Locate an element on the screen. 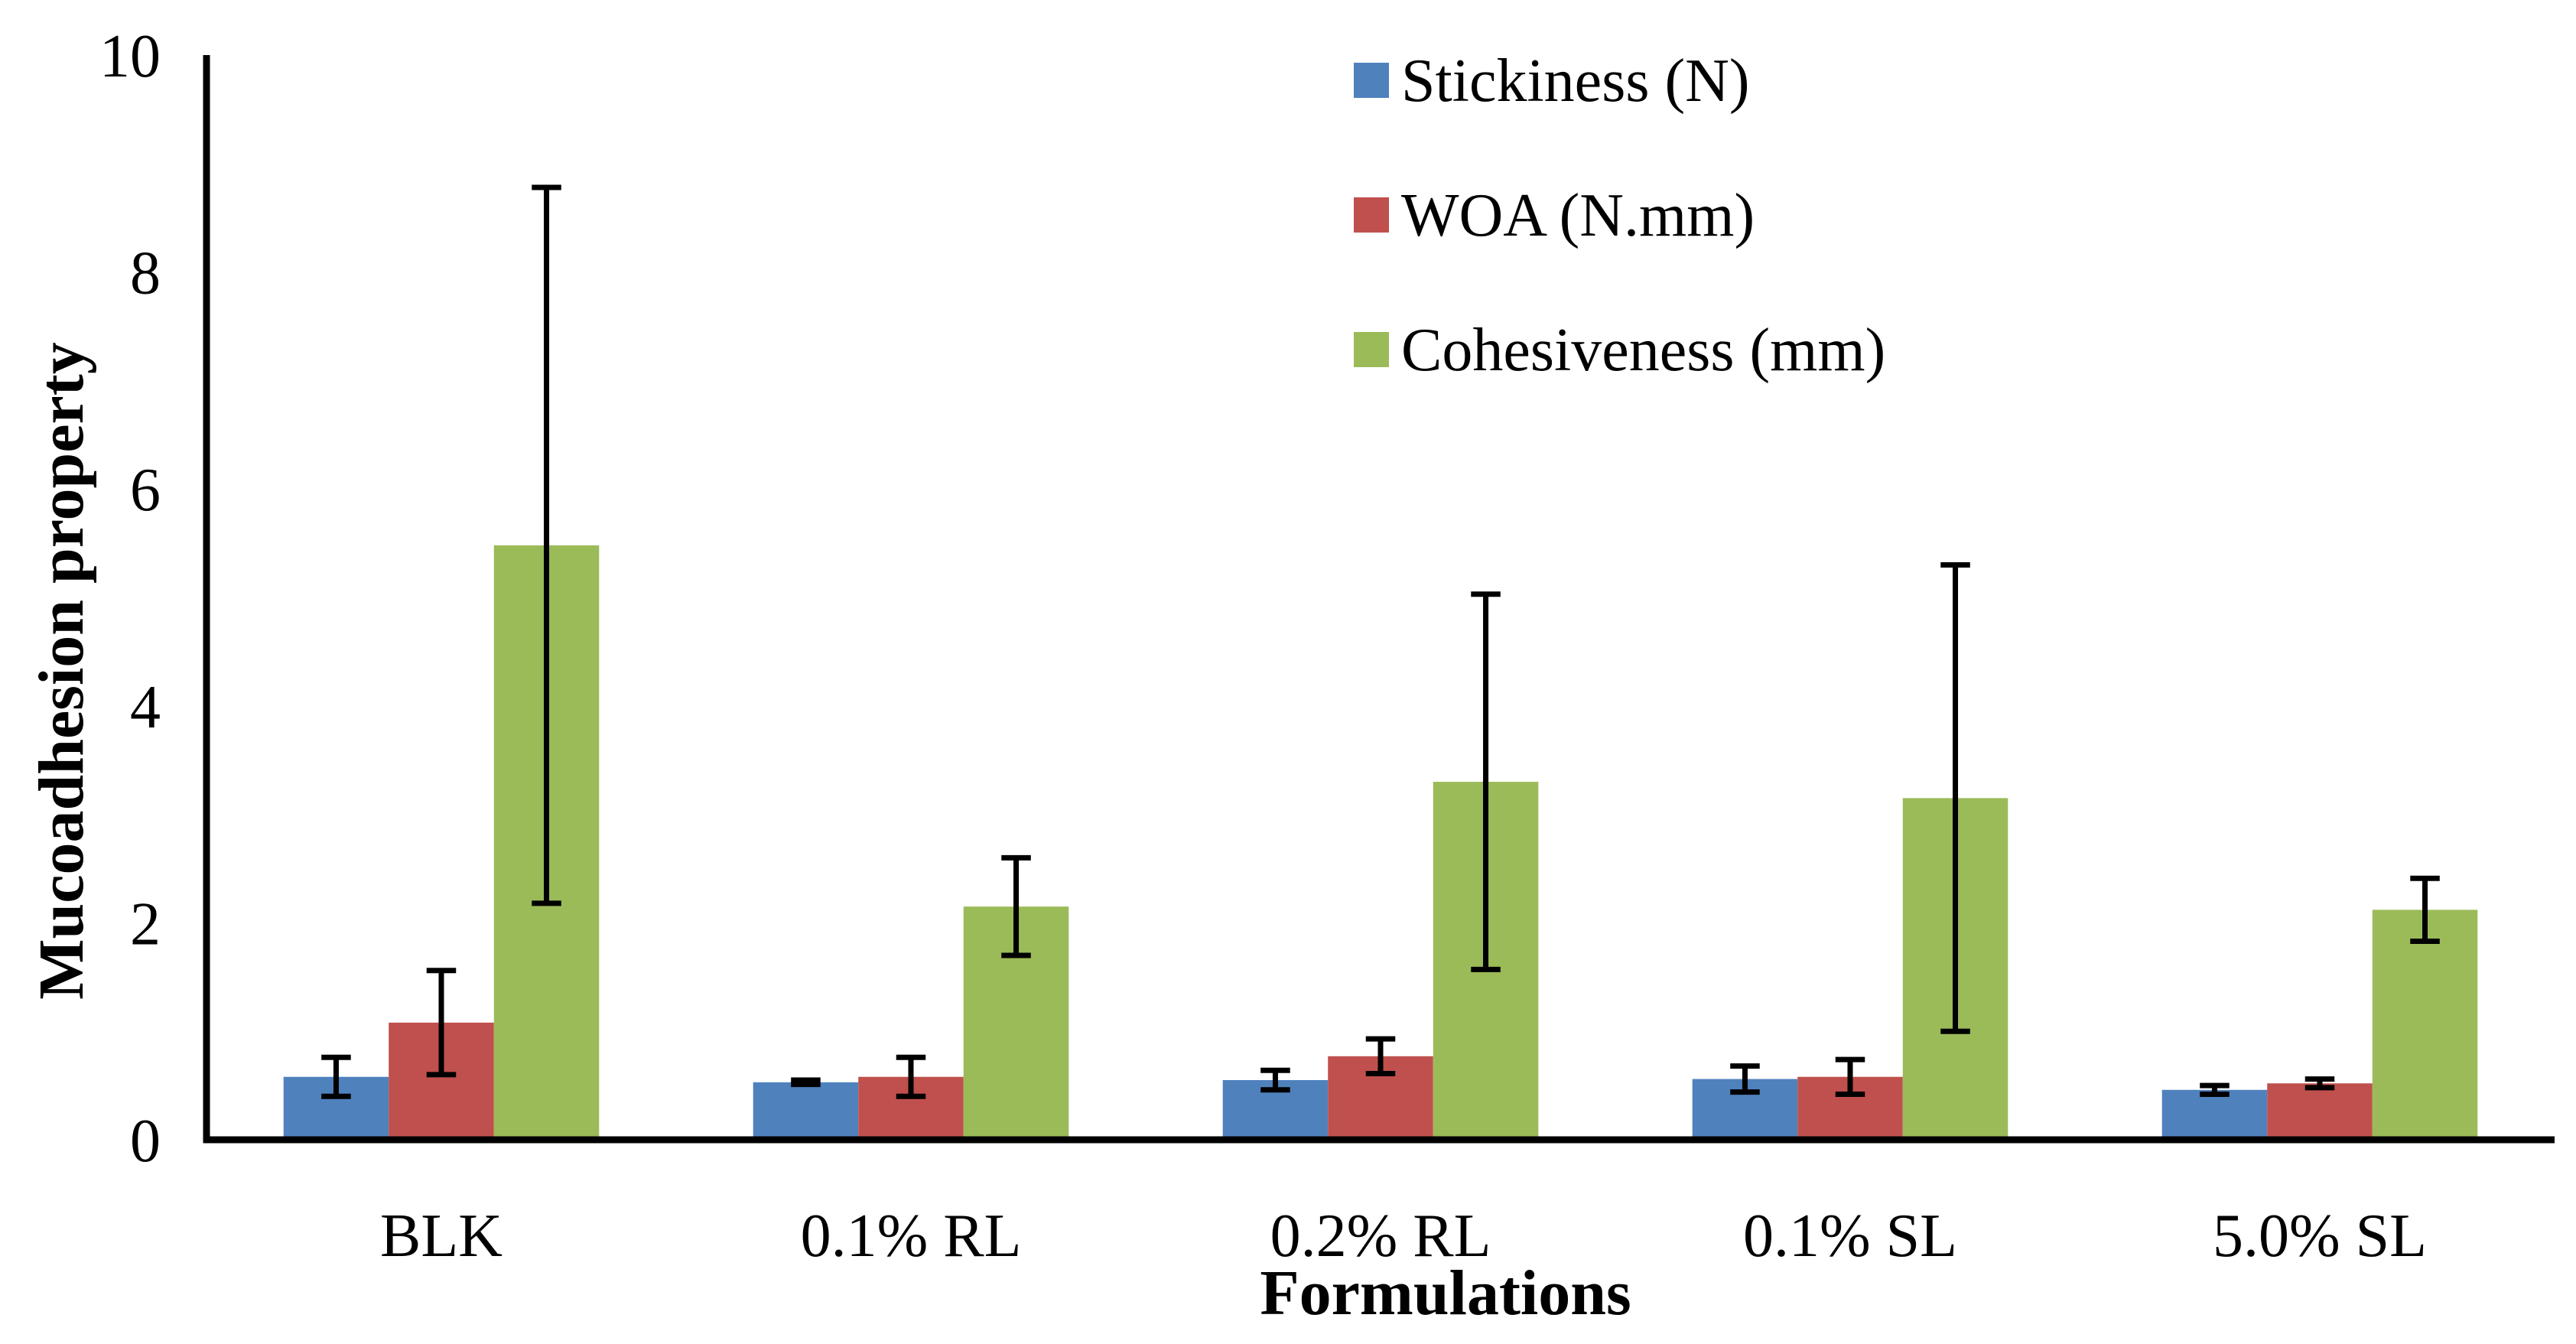  x-axis-title: Formulations is located at coordinates (1445, 1293).